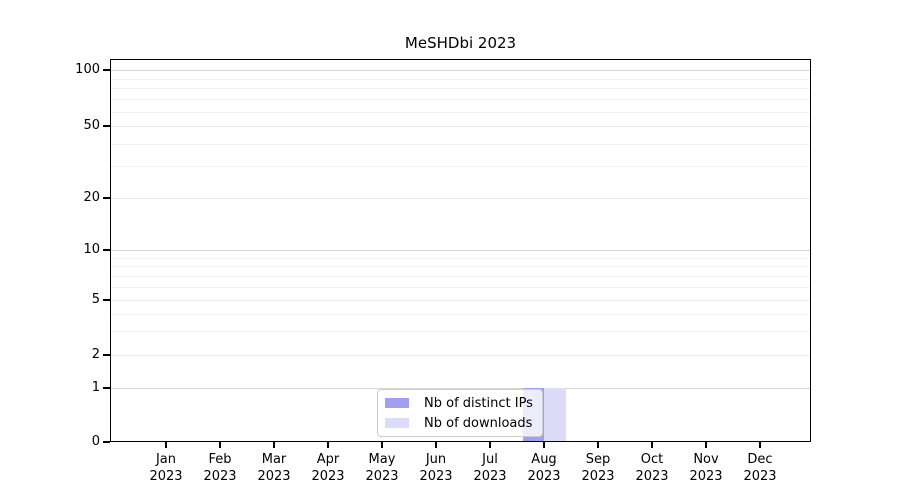 This screenshot has width=900, height=500. What do you see at coordinates (598, 459) in the screenshot?
I see `x-tick-label-month: Sep` at bounding box center [598, 459].